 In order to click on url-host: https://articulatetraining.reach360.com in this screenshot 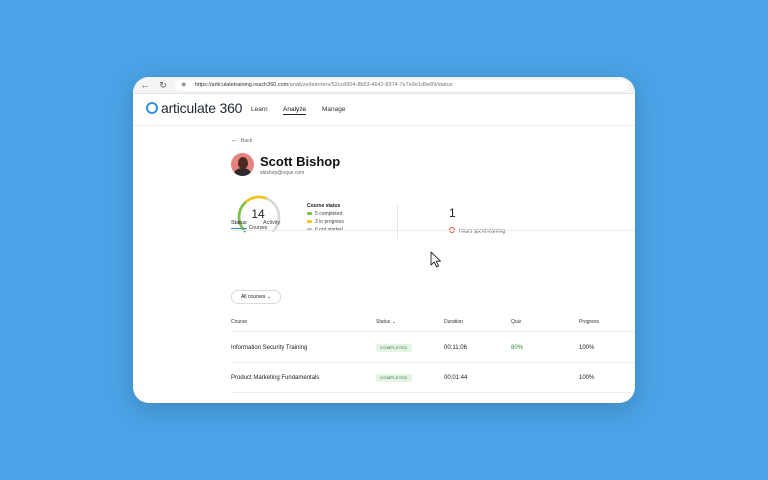, I will do `click(242, 85)`.